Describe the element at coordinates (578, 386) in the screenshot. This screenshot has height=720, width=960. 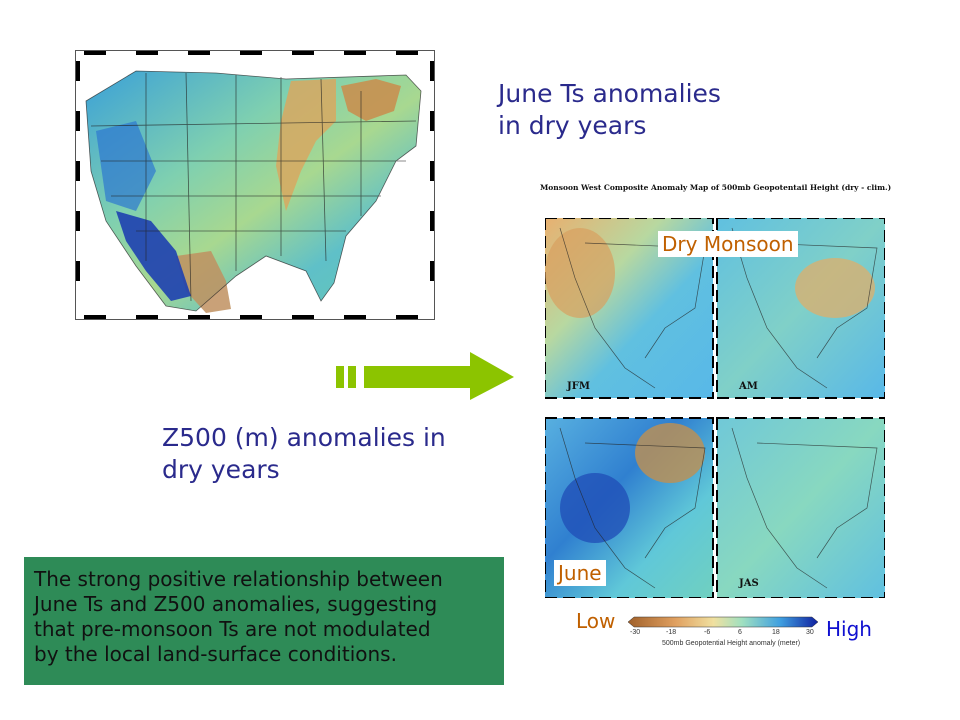
I see `panel-label-jfm: JFM` at that location.